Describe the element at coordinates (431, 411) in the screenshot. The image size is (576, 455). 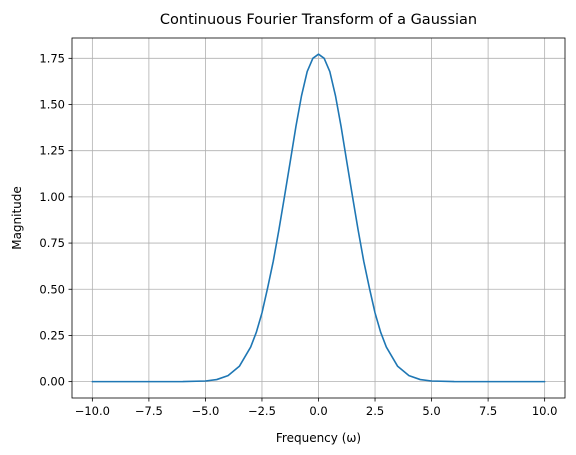
I see `x-tick-label: 5.0` at that location.